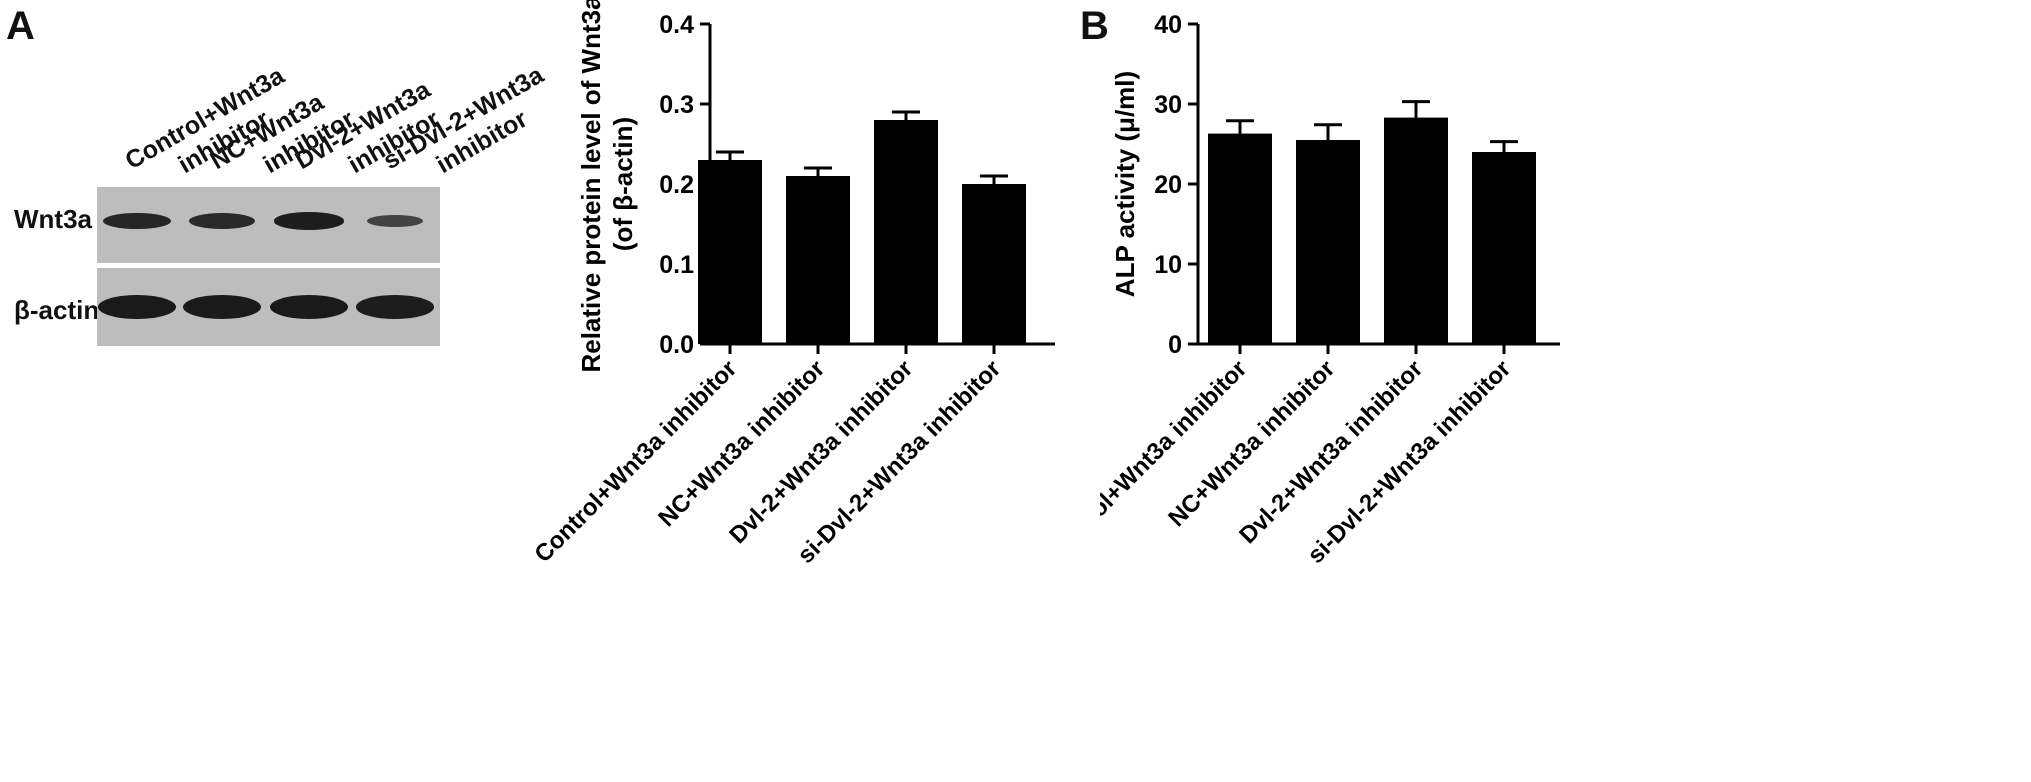 This screenshot has width=2031, height=782. What do you see at coordinates (676, 345) in the screenshot?
I see `y-tick-label: 0.0` at bounding box center [676, 345].